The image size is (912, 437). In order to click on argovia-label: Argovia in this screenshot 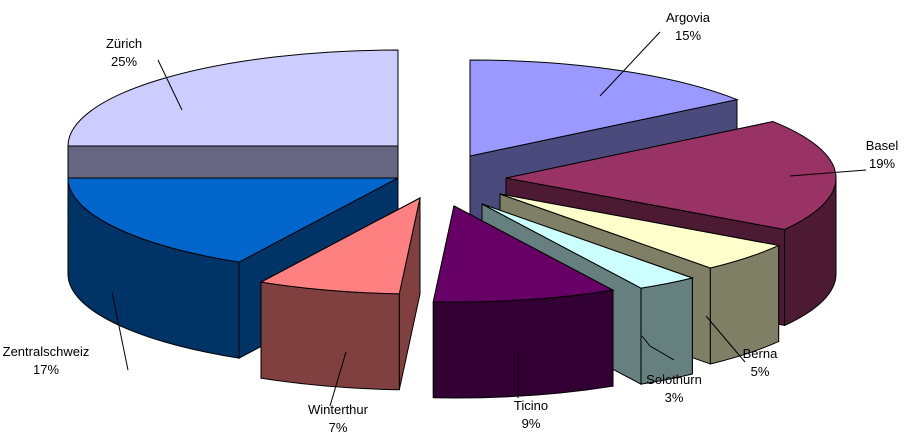, I will do `click(688, 17)`.